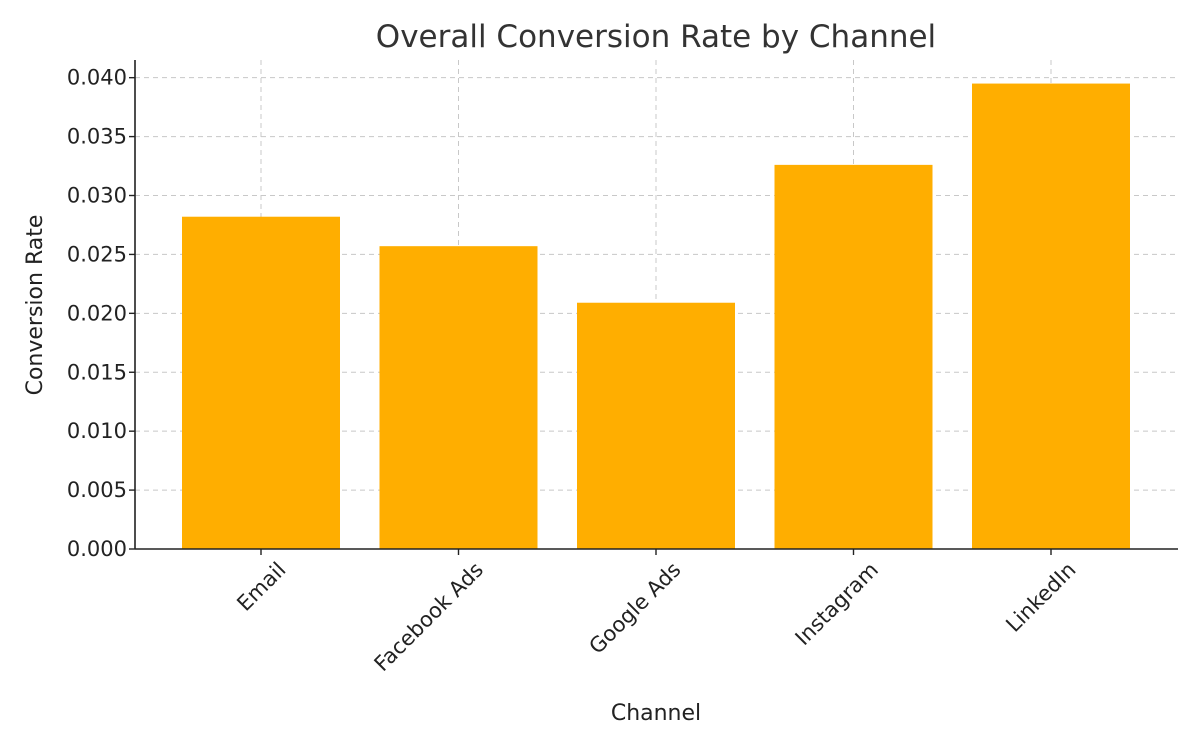 This screenshot has height=750, width=1200. Describe the element at coordinates (97, 254) in the screenshot. I see `y-tick-label: 0.025` at that location.